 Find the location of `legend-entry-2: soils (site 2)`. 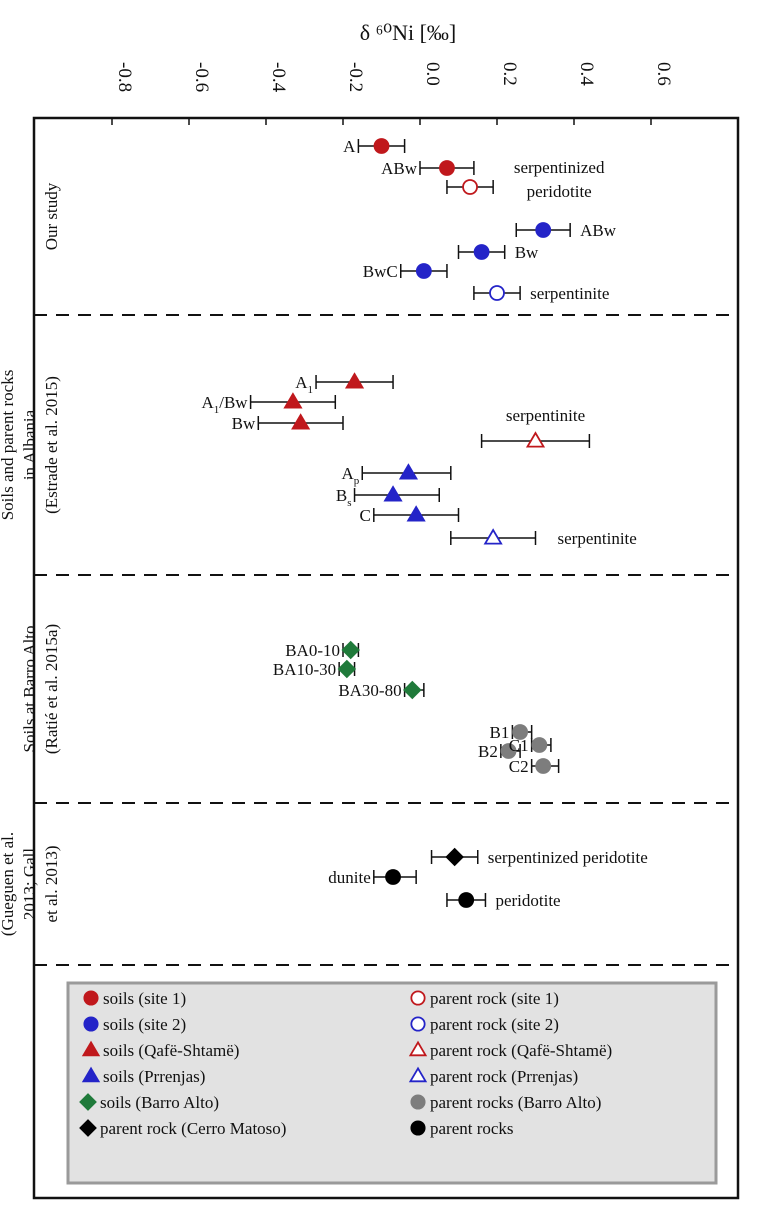

legend-entry-2: soils (site 2) is located at coordinates (134, 1024).